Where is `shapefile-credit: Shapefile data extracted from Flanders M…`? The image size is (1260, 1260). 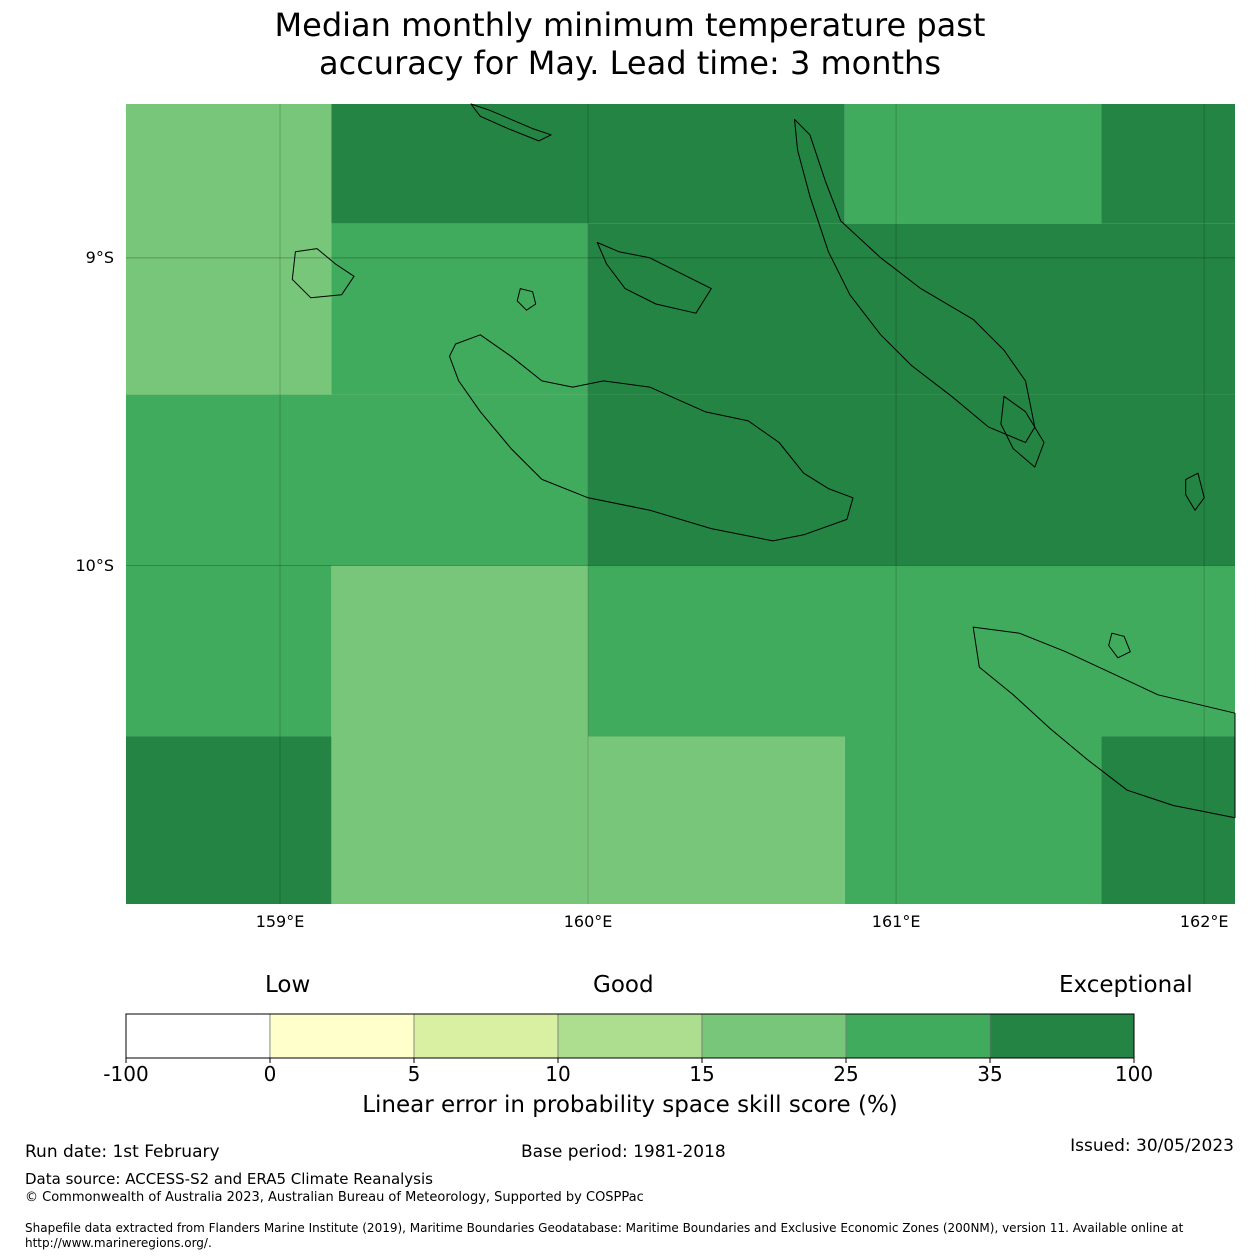
shapefile-credit: Shapefile data extracted from Flanders M… is located at coordinates (604, 1235).